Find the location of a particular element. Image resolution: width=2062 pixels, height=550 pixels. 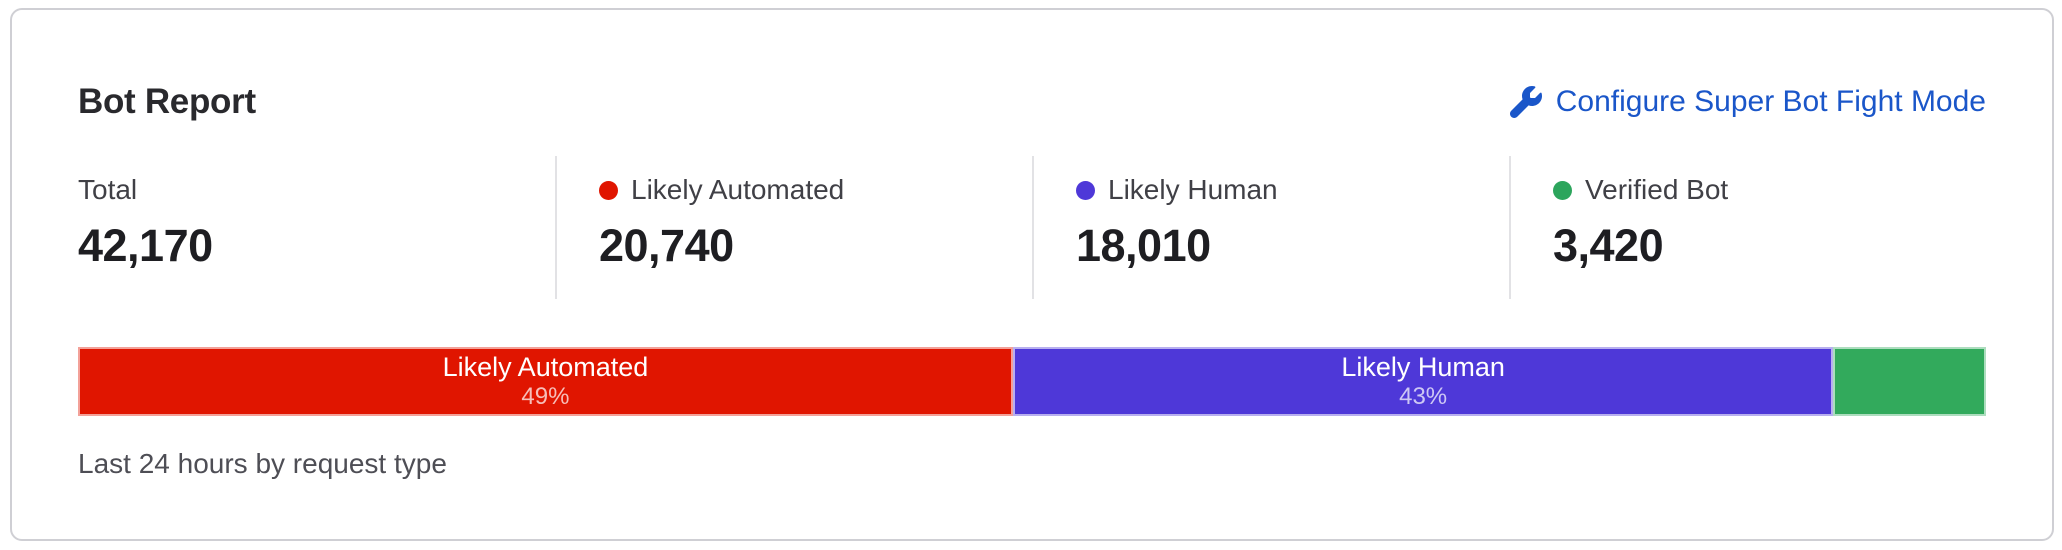

stat-value: 42,170 is located at coordinates (145, 245).